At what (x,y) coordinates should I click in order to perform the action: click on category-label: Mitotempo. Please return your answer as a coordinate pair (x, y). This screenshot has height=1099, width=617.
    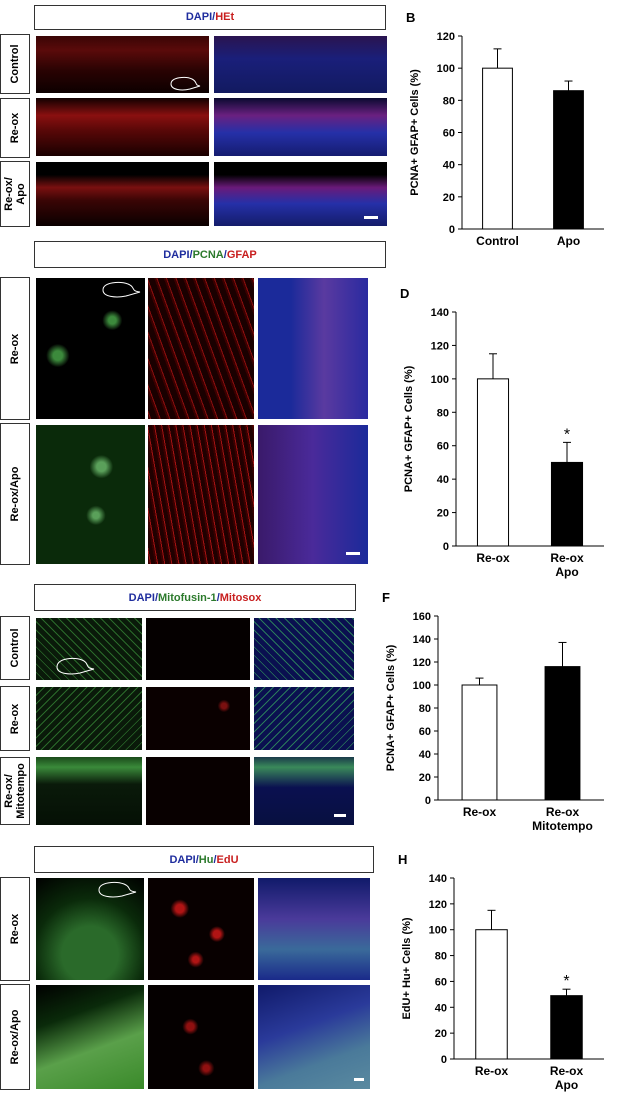
    Looking at the image, I should click on (562, 826).